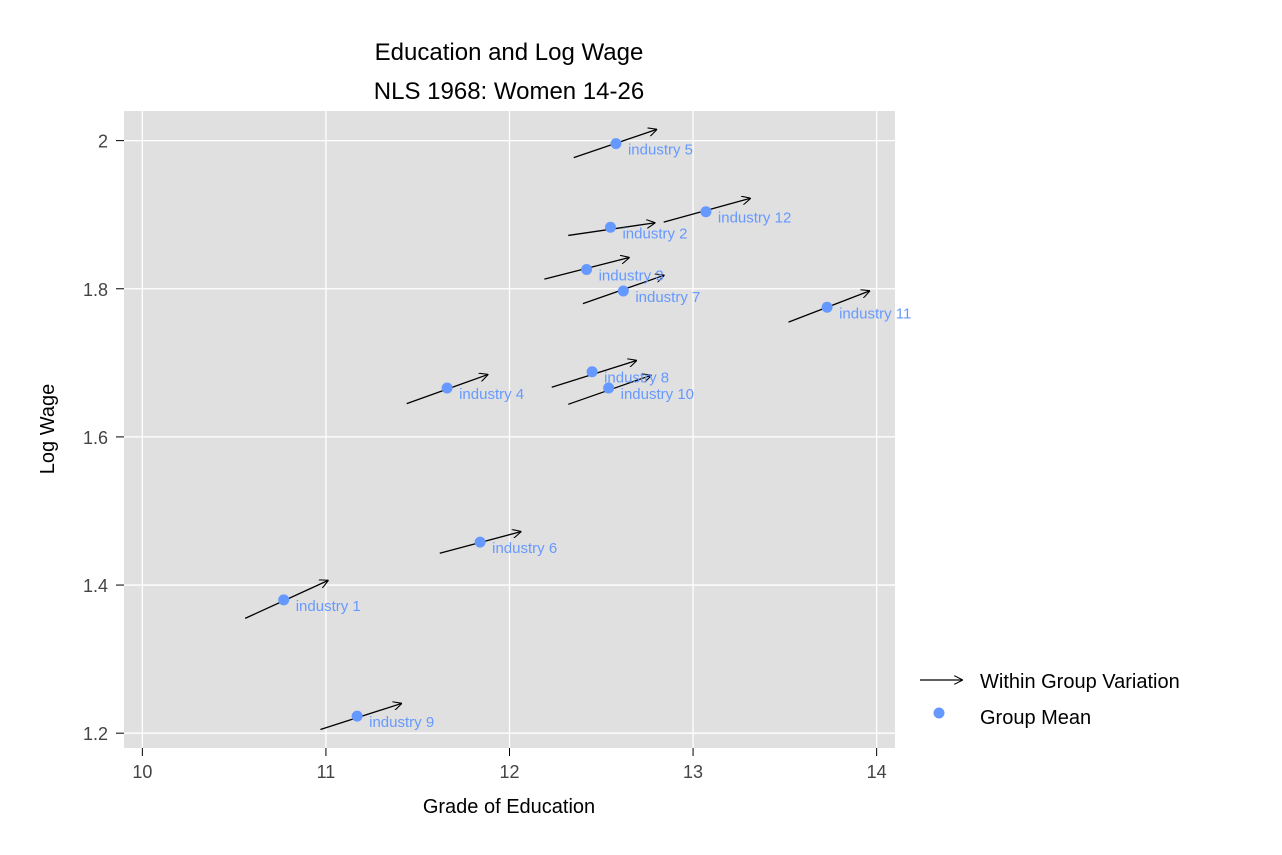 This screenshot has width=1282, height=855. What do you see at coordinates (509, 807) in the screenshot?
I see `x-axis-label: Grade of Education` at bounding box center [509, 807].